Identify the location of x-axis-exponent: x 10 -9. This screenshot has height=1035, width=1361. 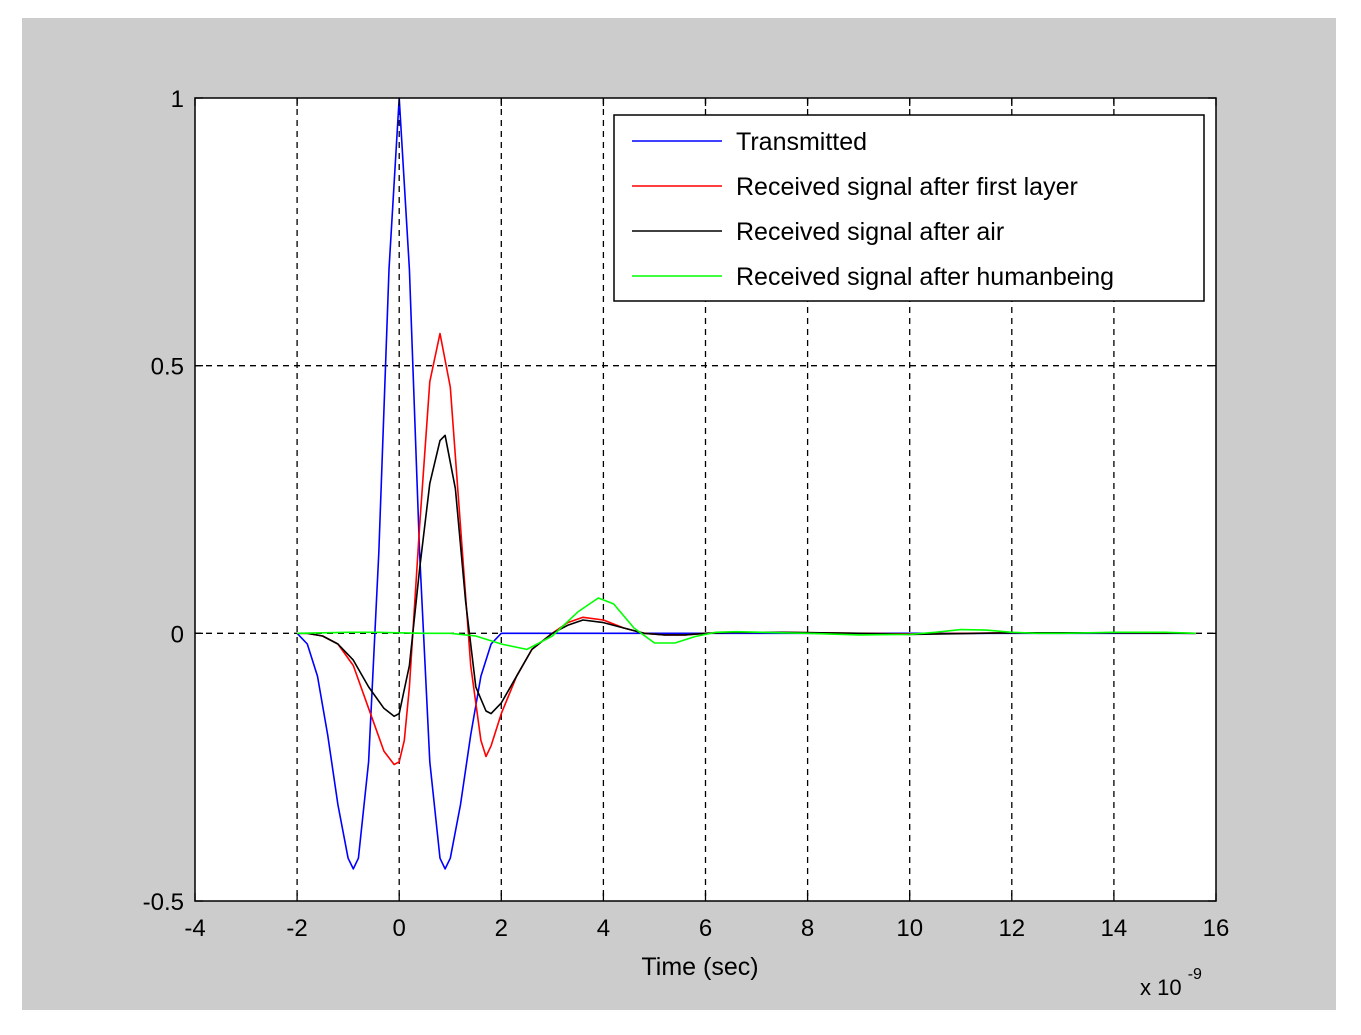
(1171, 983).